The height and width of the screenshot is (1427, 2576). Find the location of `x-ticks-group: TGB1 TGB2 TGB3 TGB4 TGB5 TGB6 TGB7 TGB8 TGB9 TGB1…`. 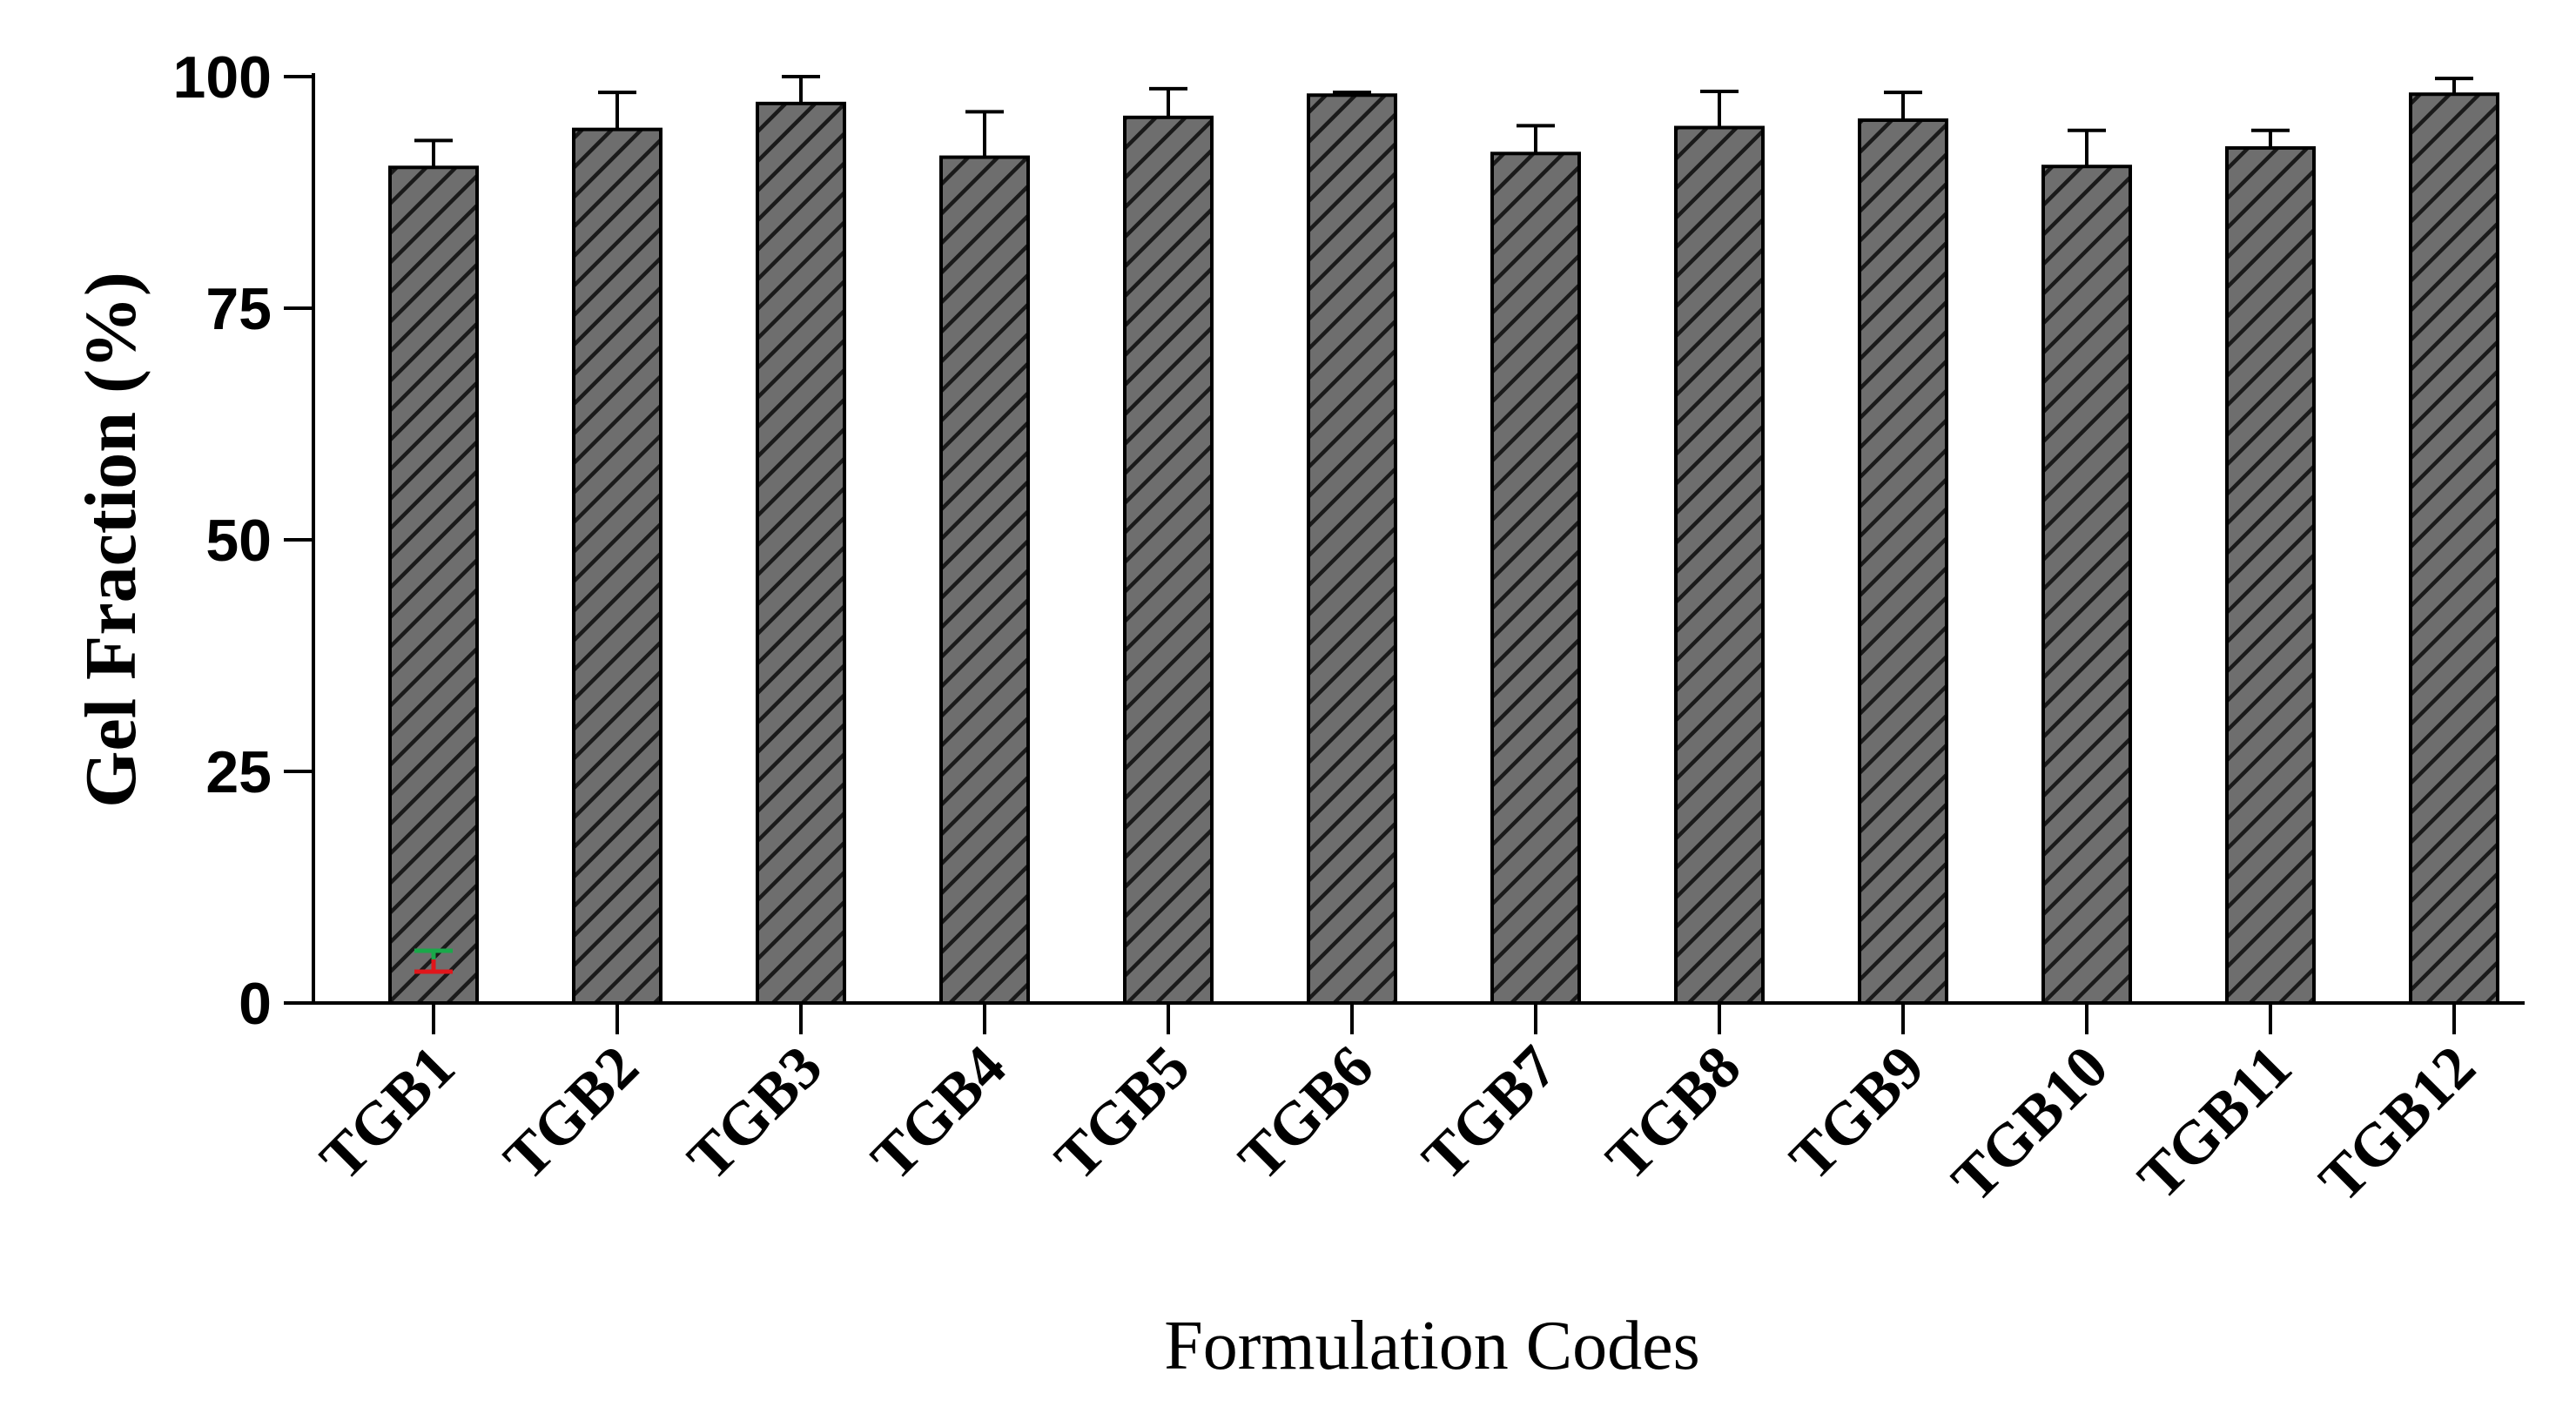

x-ticks-group: TGB1 TGB2 TGB3 TGB4 TGB5 TGB6 TGB7 TGB8 TGB9 TGB1… is located at coordinates (1398, 1124).